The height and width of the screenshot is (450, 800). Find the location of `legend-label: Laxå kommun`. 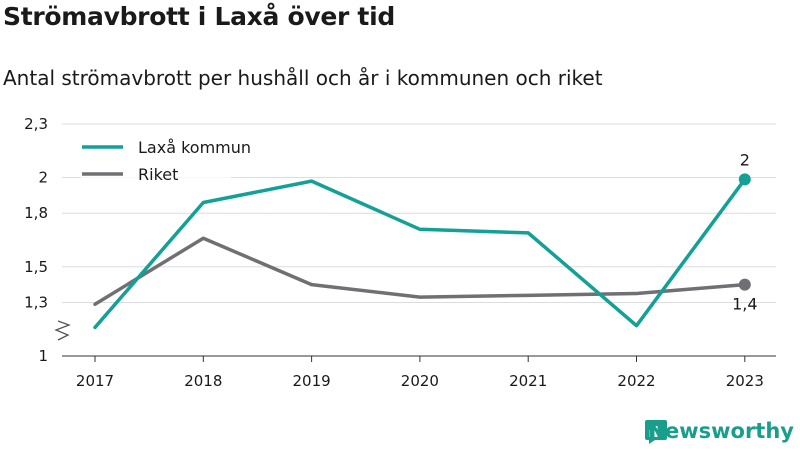

legend-label: Laxå kommun is located at coordinates (194, 147).